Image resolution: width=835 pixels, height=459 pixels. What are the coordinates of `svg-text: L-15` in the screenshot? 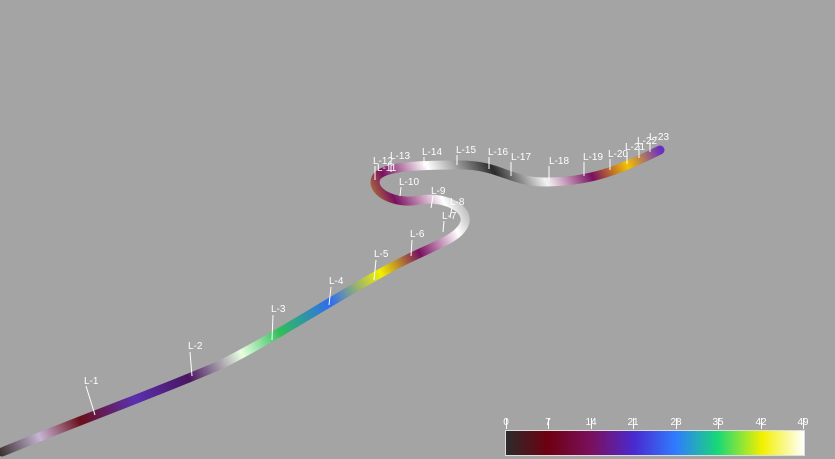 It's located at (466, 150).